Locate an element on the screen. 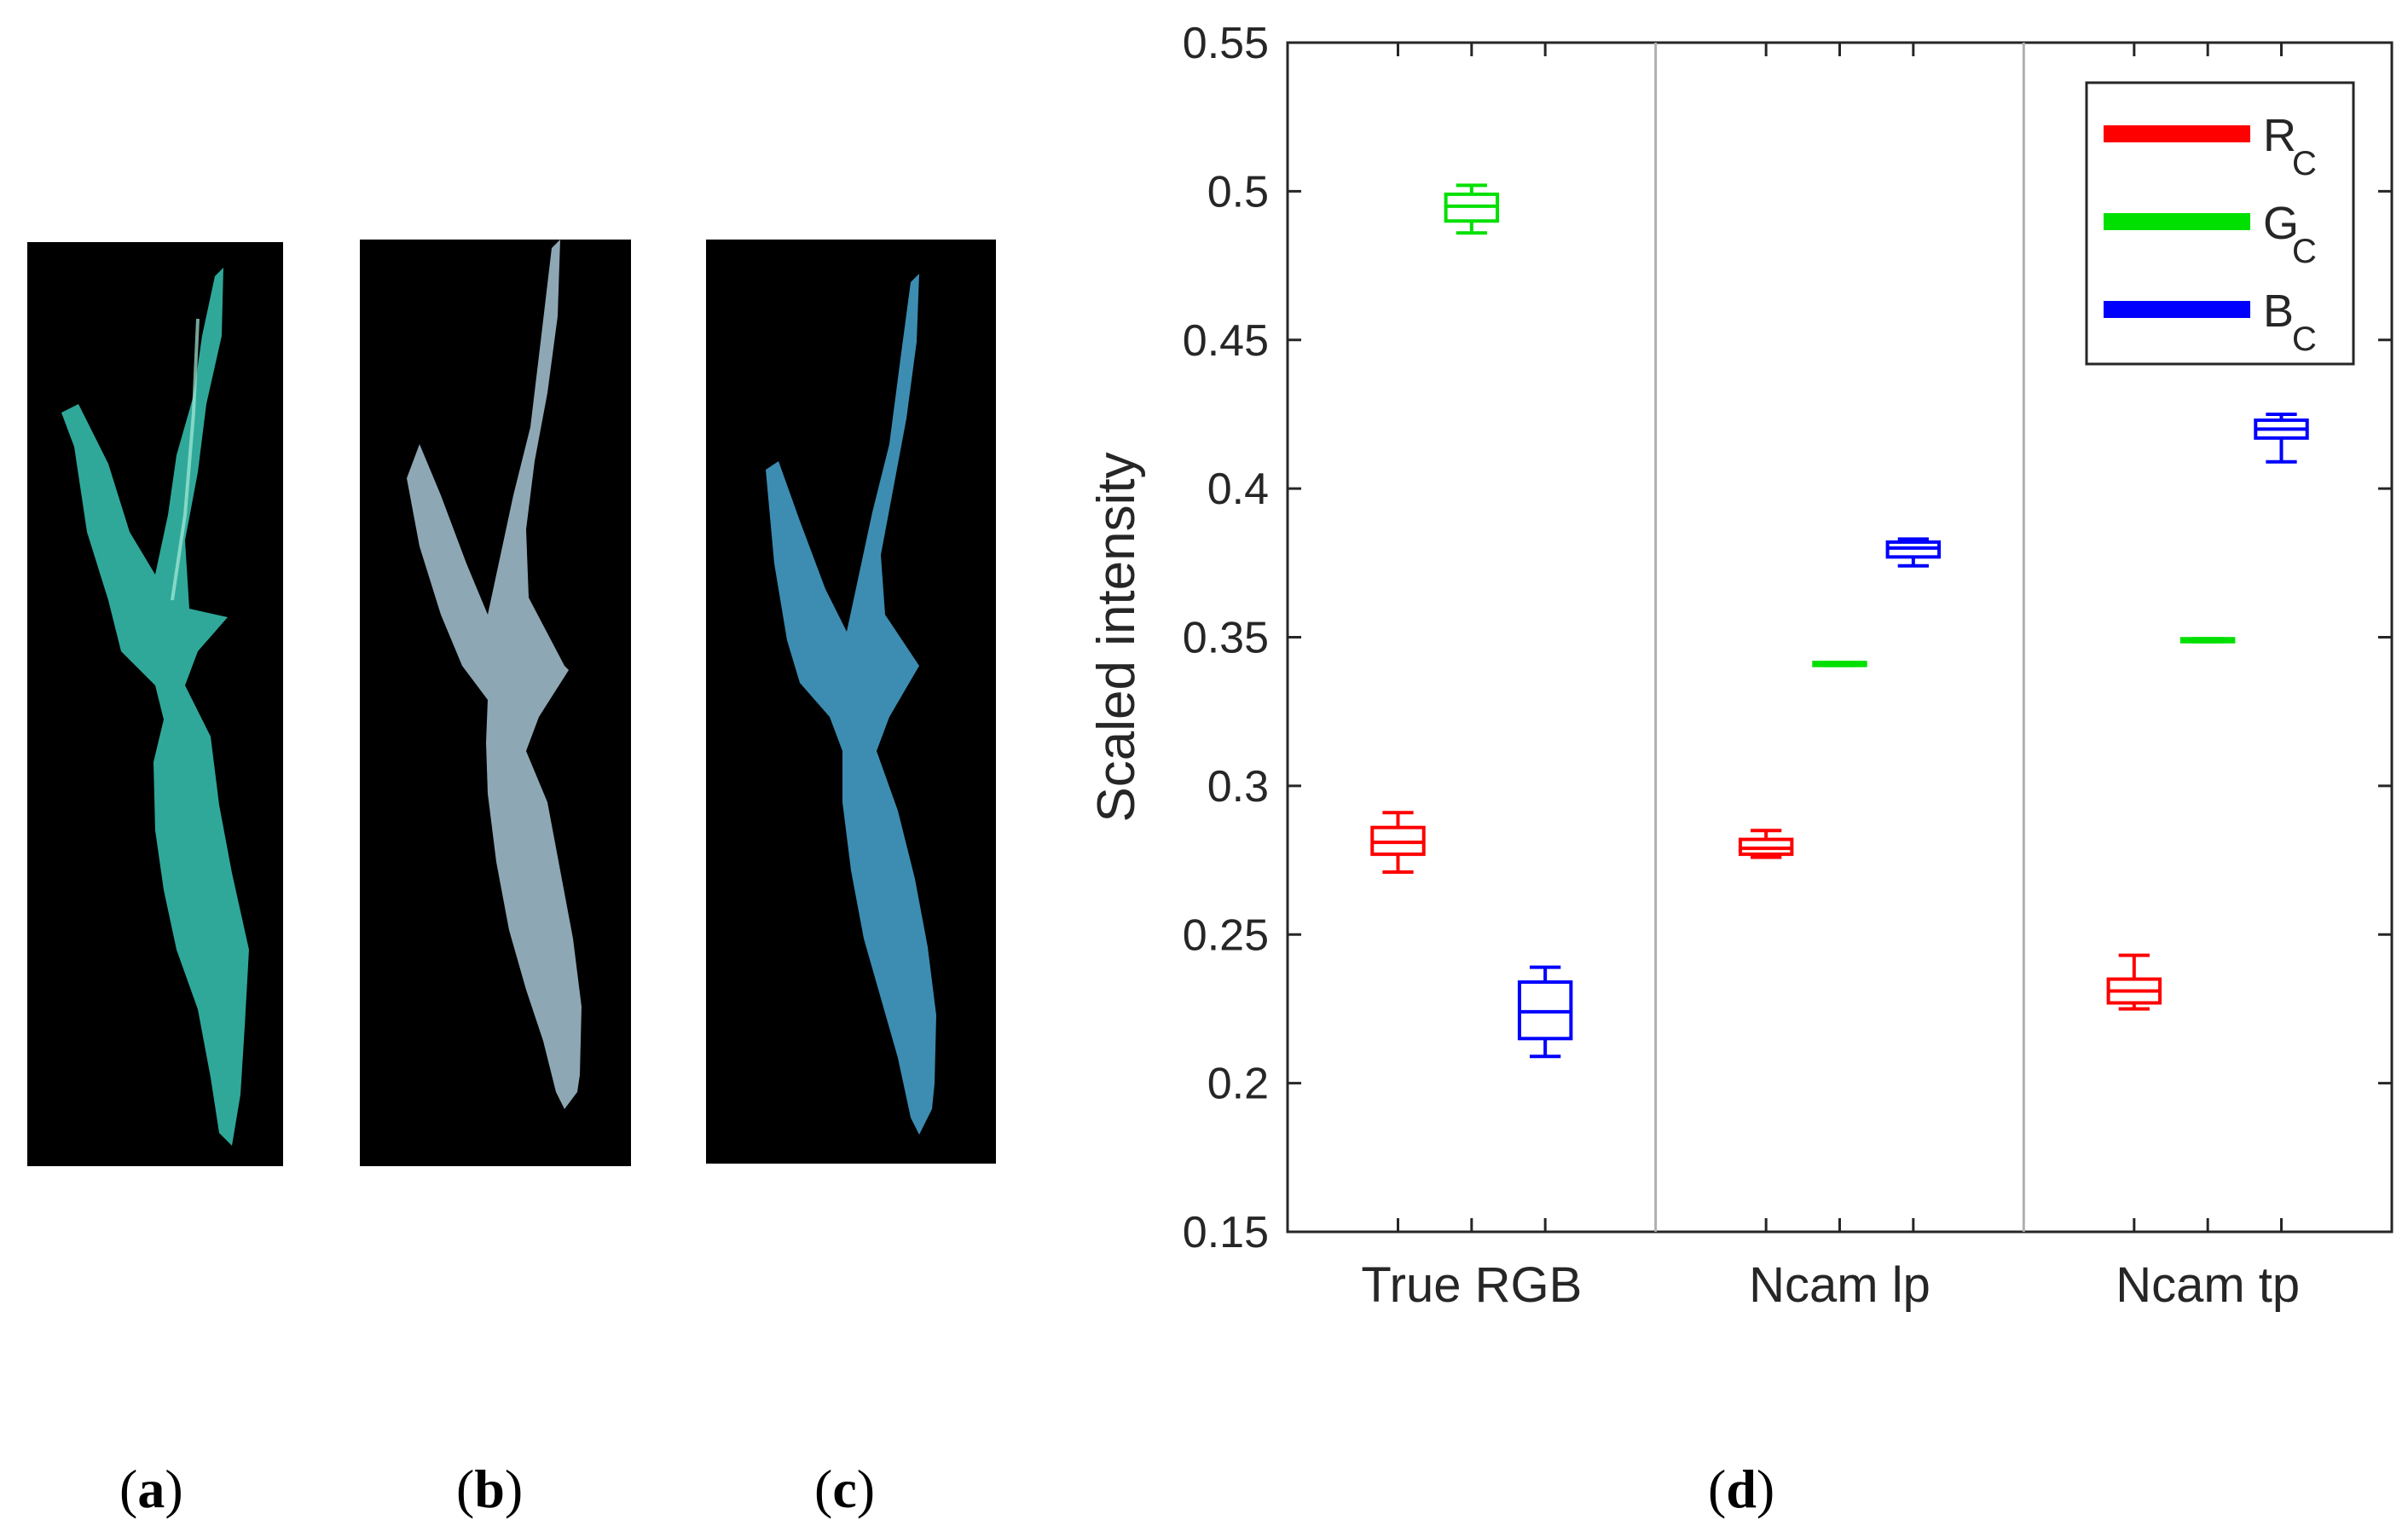 The height and width of the screenshot is (1537, 2408). leaf-shape-b is located at coordinates (494, 675).